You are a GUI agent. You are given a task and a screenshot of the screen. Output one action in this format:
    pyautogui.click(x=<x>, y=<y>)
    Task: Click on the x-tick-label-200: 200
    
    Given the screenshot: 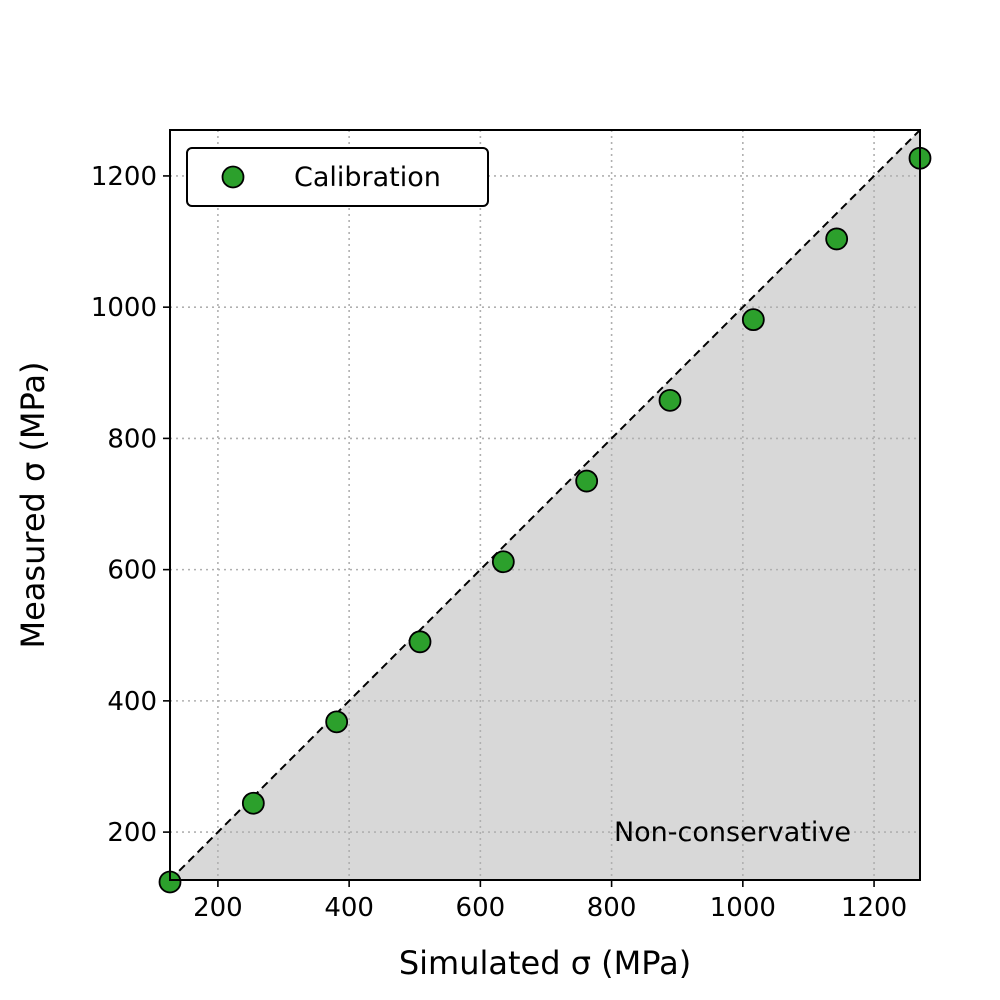 What is the action you would take?
    pyautogui.click(x=218, y=908)
    